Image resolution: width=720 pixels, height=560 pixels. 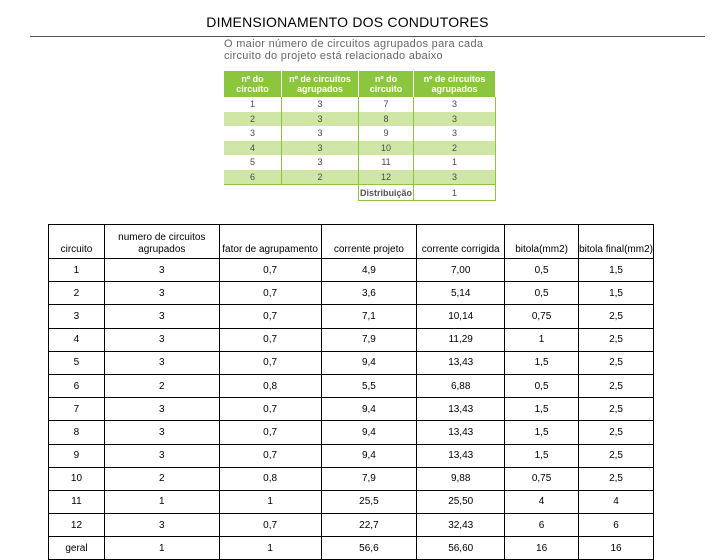 I want to click on reference-row: 4 3 10 2, so click(x=360, y=147).